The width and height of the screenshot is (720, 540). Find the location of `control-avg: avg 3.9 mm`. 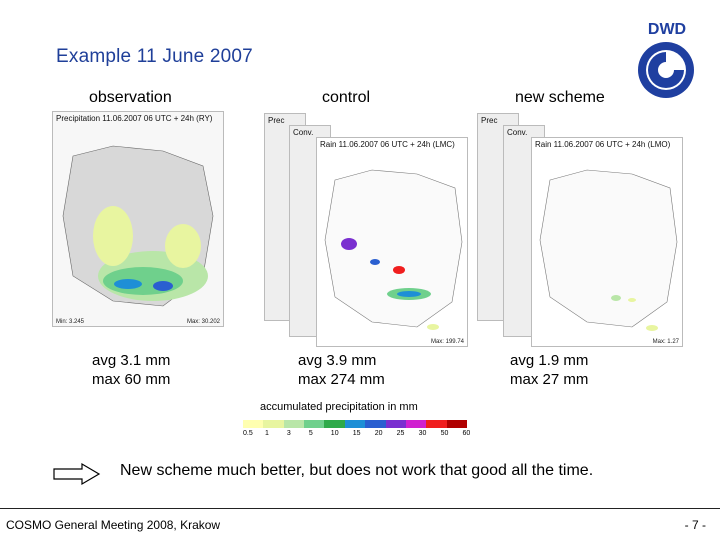

control-avg: avg 3.9 mm is located at coordinates (337, 360).